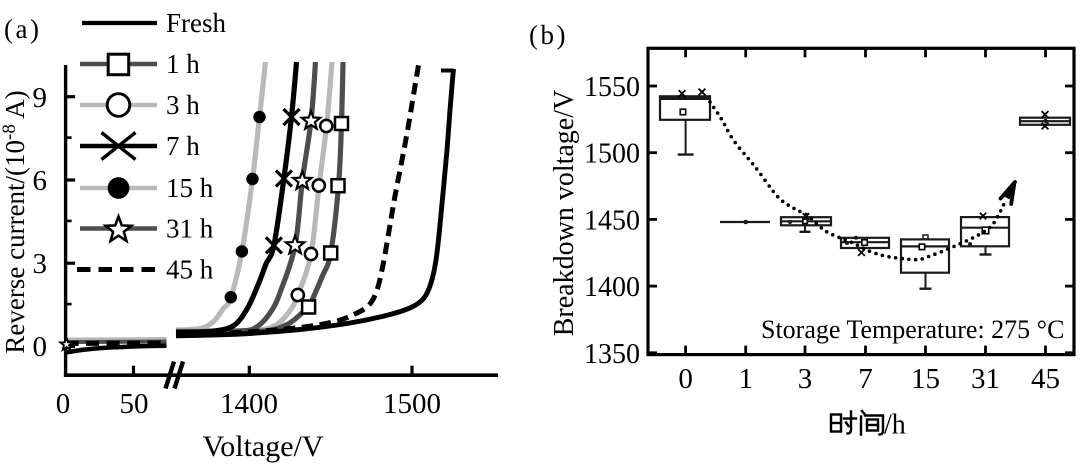 Image resolution: width=1080 pixels, height=468 pixels. Describe the element at coordinates (985, 379) in the screenshot. I see `svg-text: 31` at that location.